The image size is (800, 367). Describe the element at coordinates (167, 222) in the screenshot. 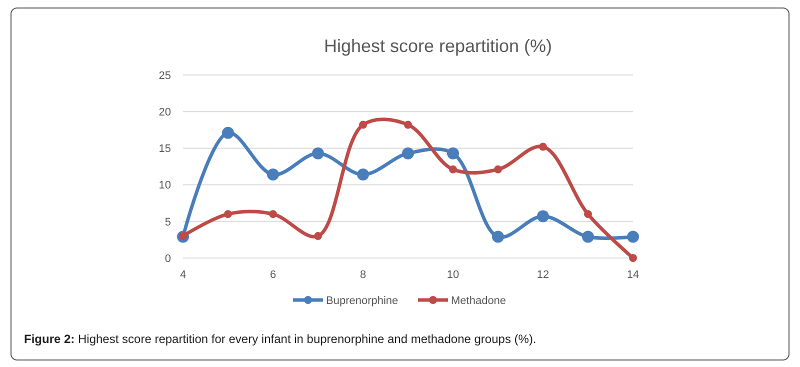

I see `y-tick-label: 5` at that location.